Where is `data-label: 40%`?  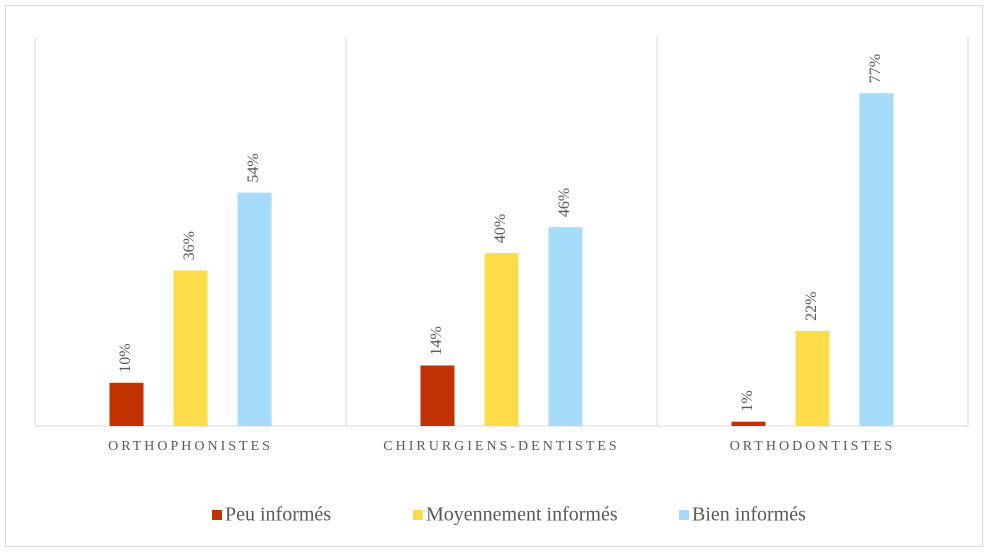
data-label: 40% is located at coordinates (500, 228).